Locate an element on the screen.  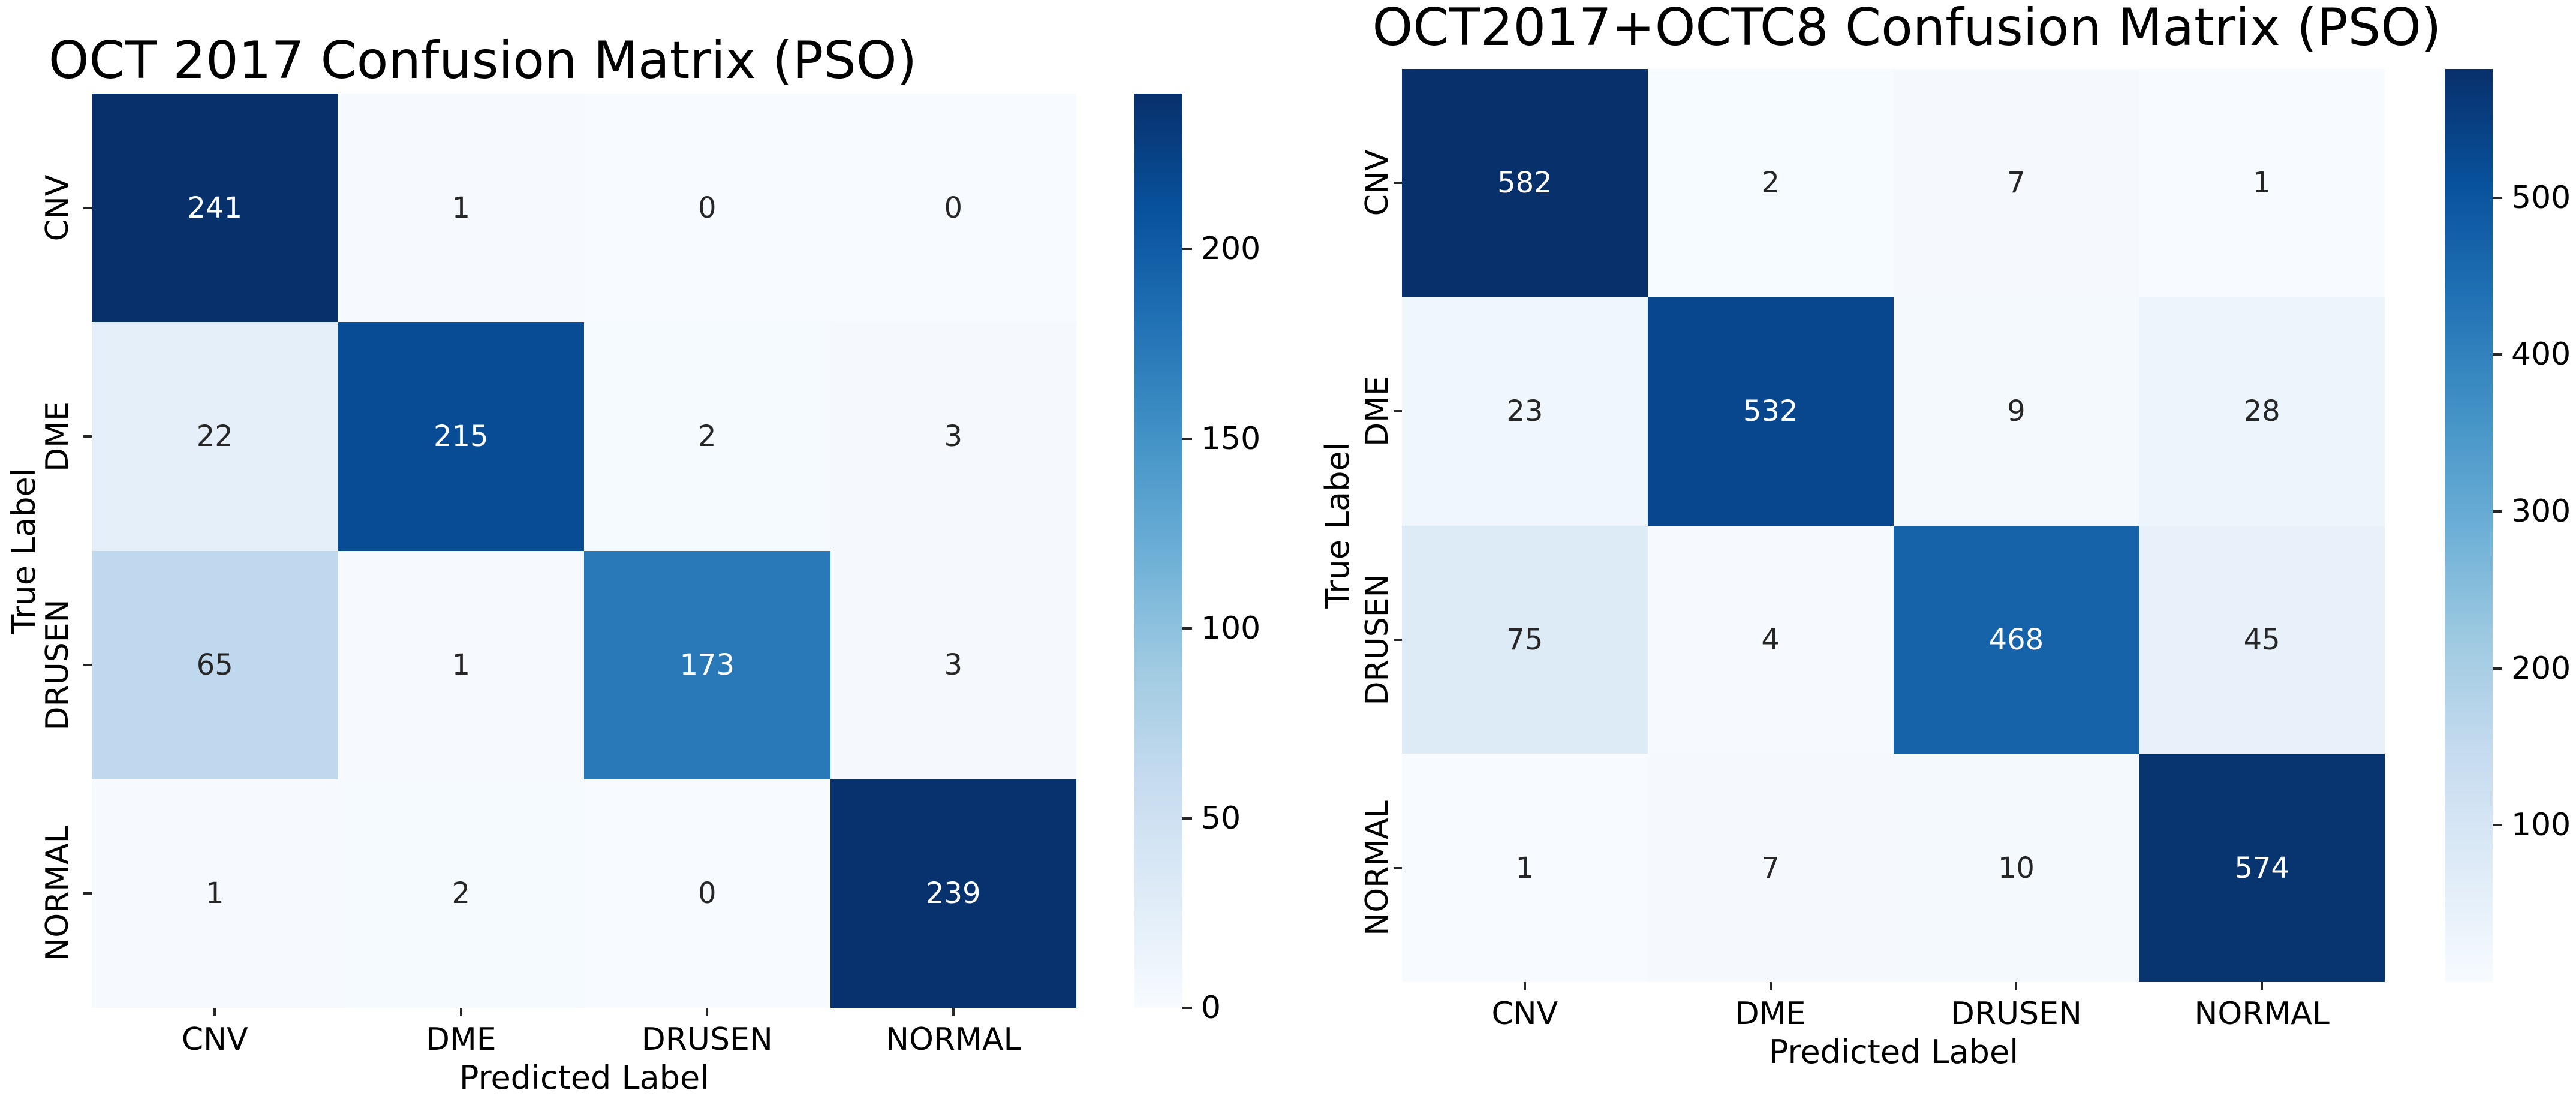
plot-title: OCT 2017 Confusion Matrix (PSO) is located at coordinates (482, 61).